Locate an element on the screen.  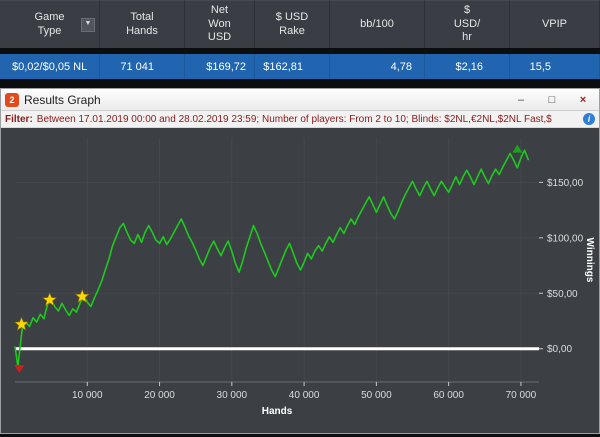
column-header-total-hands: Total Hands is located at coordinates (142, 24).